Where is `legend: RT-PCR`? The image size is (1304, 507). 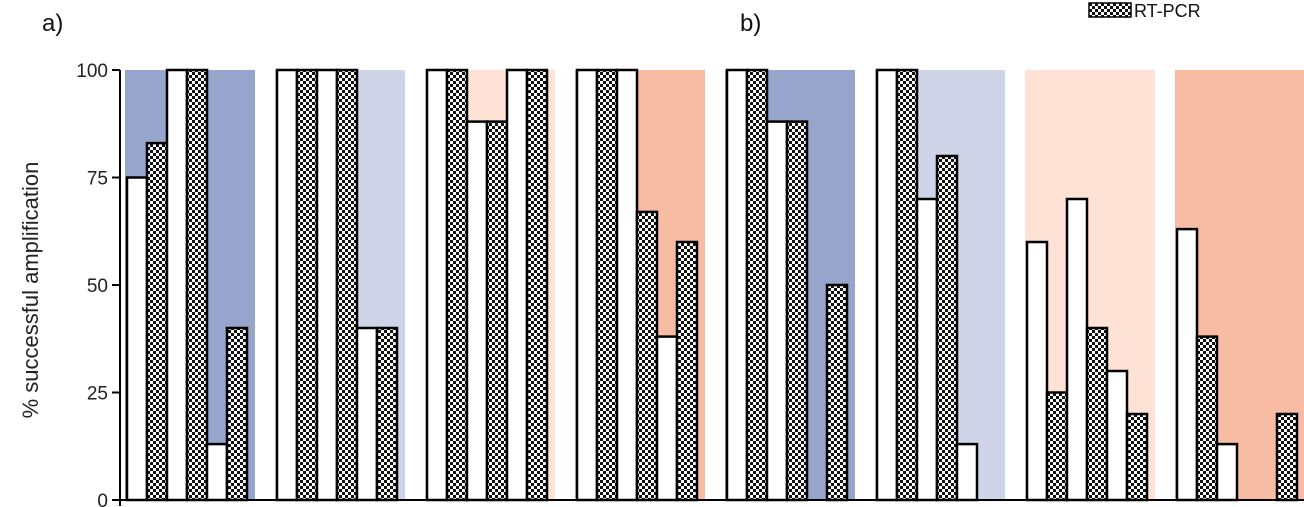
legend: RT-PCR is located at coordinates (1144, 11).